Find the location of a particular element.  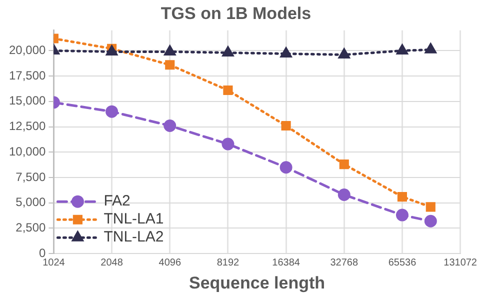

legend-label: TNL-LA1 is located at coordinates (134, 219).